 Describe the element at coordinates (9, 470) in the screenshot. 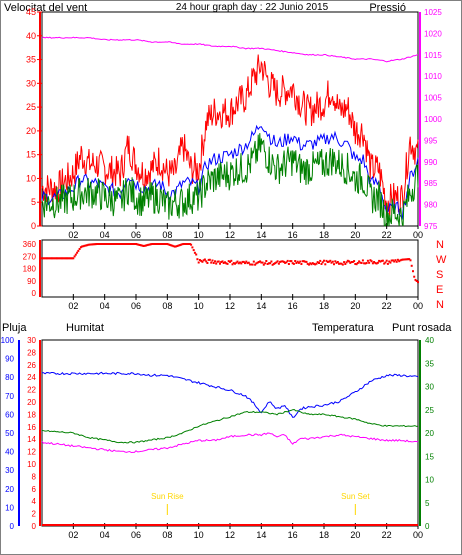

I see `rain-tick-label: 30` at that location.